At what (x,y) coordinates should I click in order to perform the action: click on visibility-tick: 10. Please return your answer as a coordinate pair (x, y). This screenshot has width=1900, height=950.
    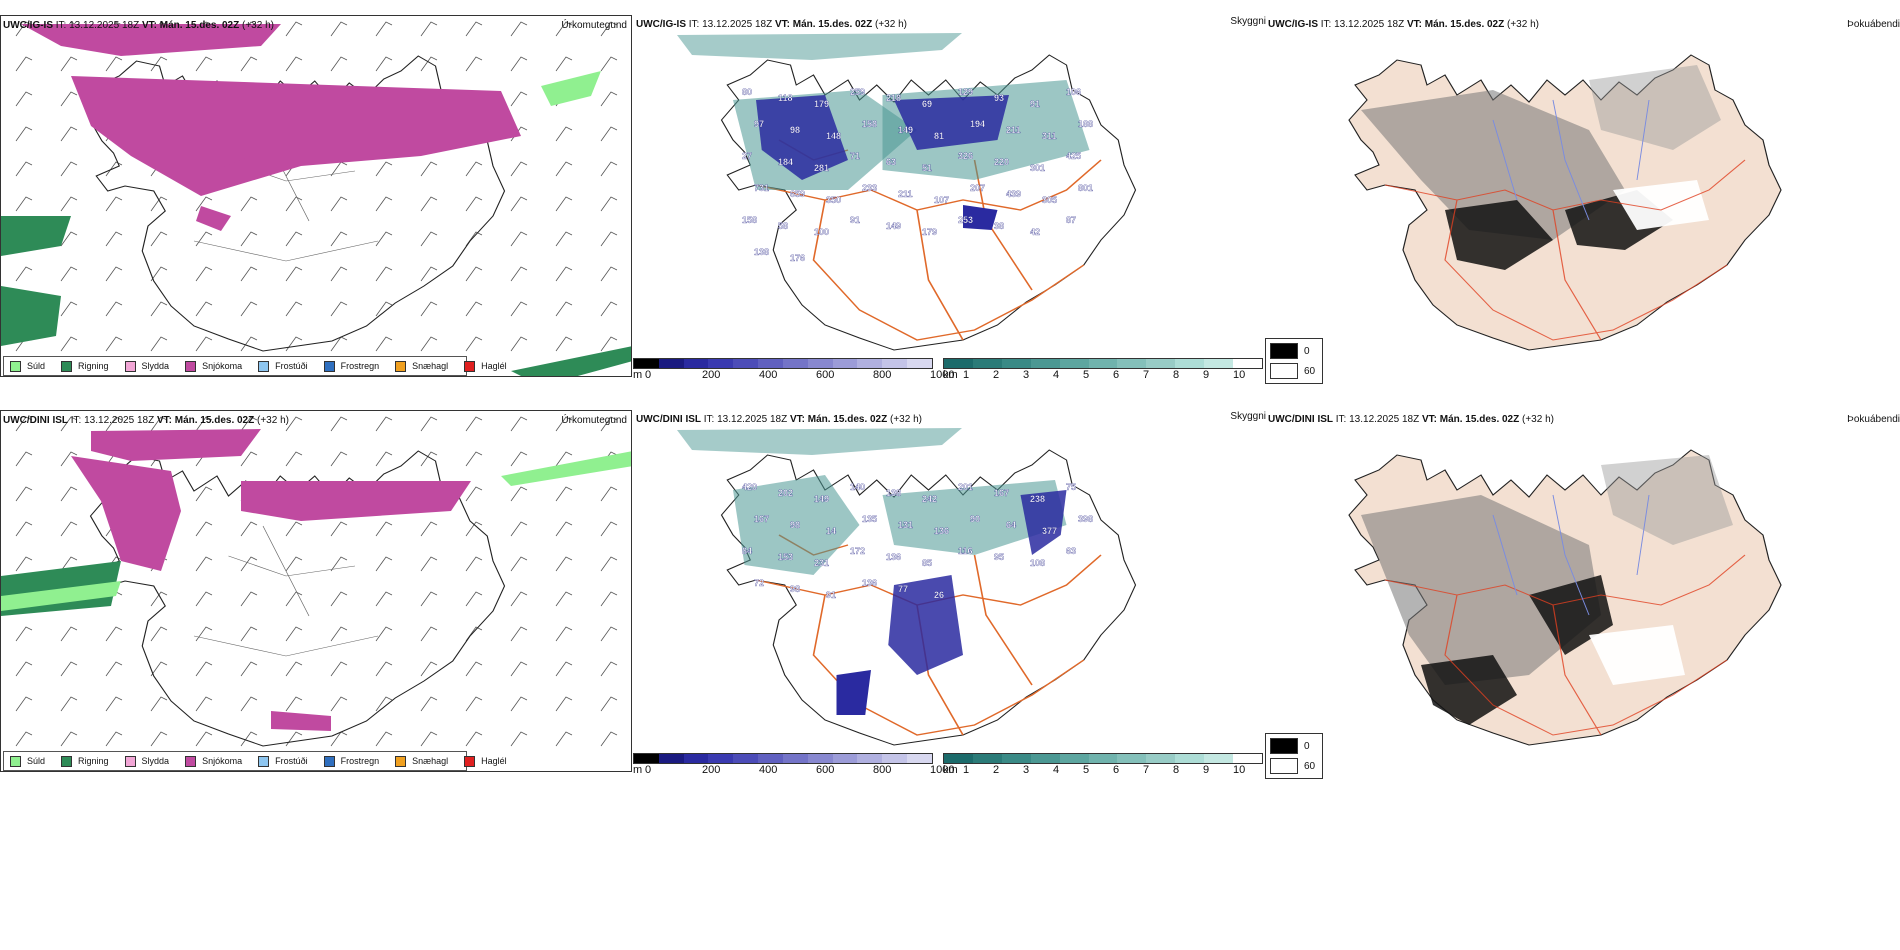
    Looking at the image, I should click on (1239, 770).